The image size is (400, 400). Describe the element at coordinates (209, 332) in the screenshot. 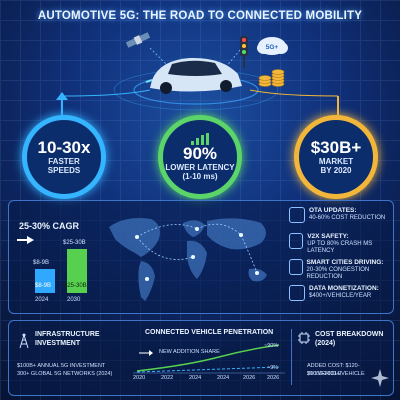

I see `penetration-title: CONNECTED VEHICLE PENETRATION` at that location.